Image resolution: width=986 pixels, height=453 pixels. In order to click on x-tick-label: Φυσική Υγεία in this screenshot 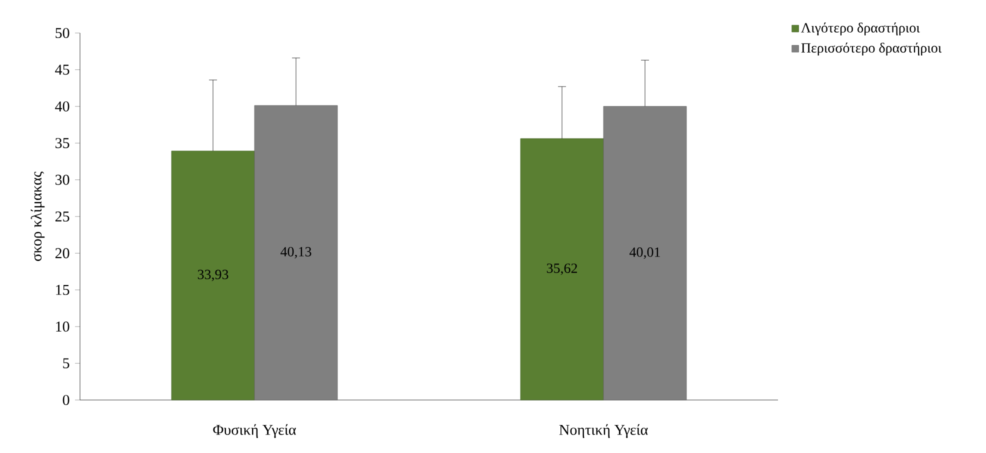, I will do `click(254, 431)`.